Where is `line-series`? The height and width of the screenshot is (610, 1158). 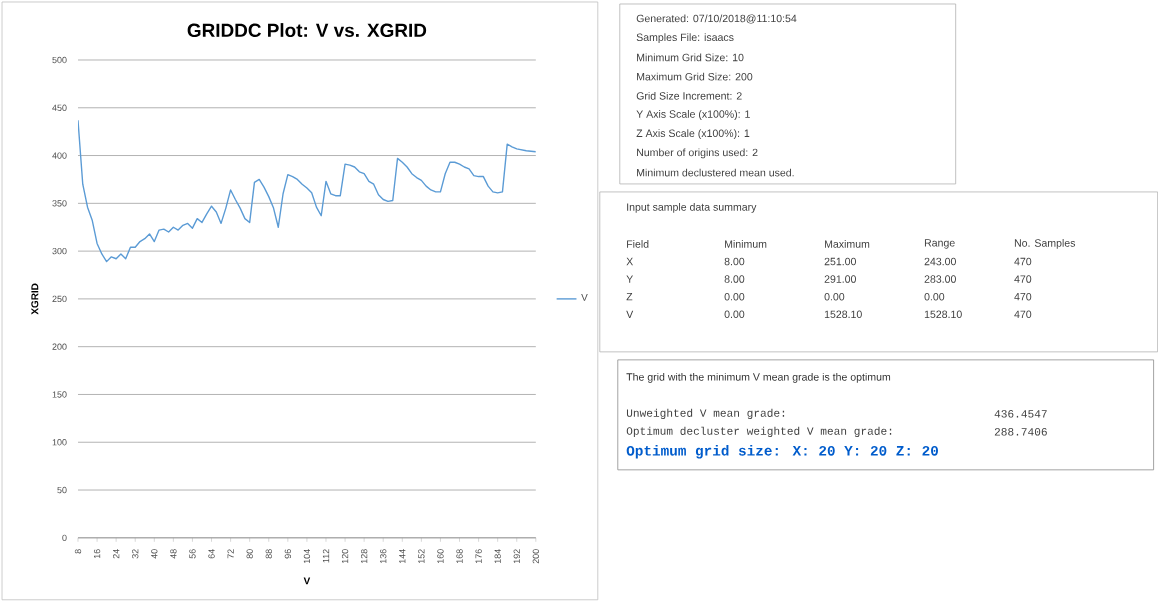 line-series is located at coordinates (306, 191).